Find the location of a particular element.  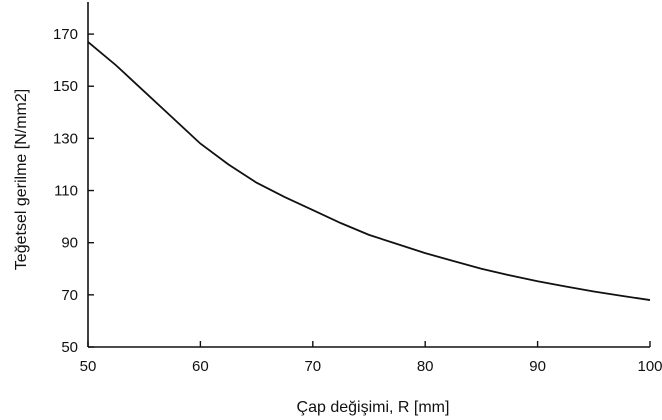

y-tick-label: 110 is located at coordinates (66, 191).